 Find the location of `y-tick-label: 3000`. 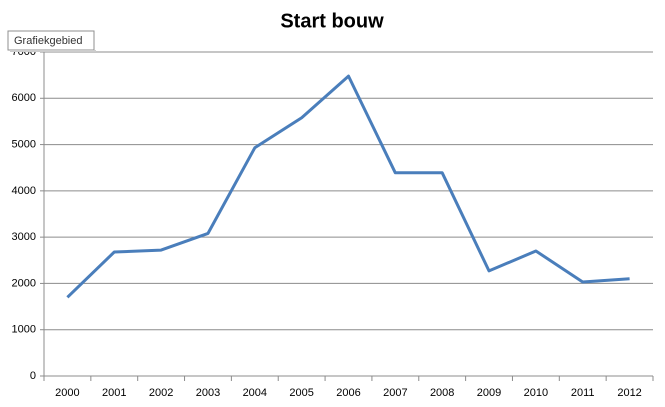

y-tick-label: 3000 is located at coordinates (24, 237).